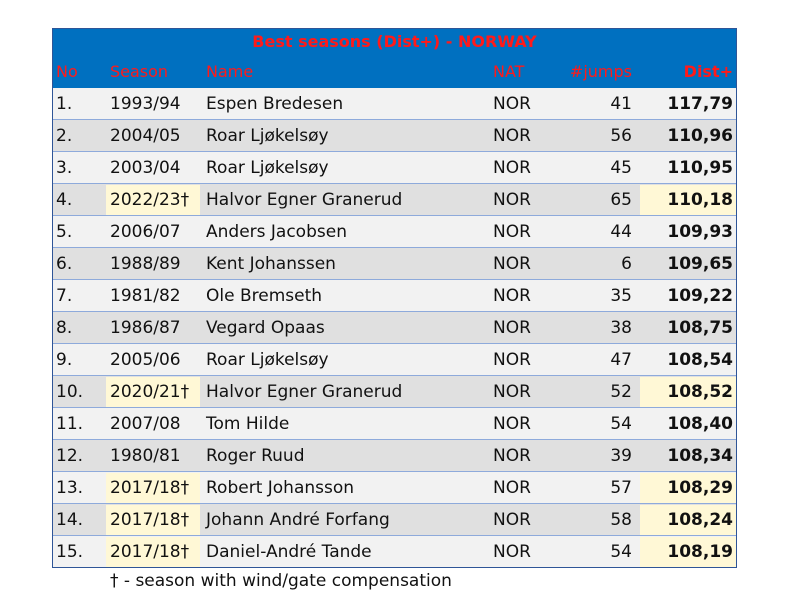  What do you see at coordinates (700, 104) in the screenshot?
I see `dist-cell: 117,79` at bounding box center [700, 104].